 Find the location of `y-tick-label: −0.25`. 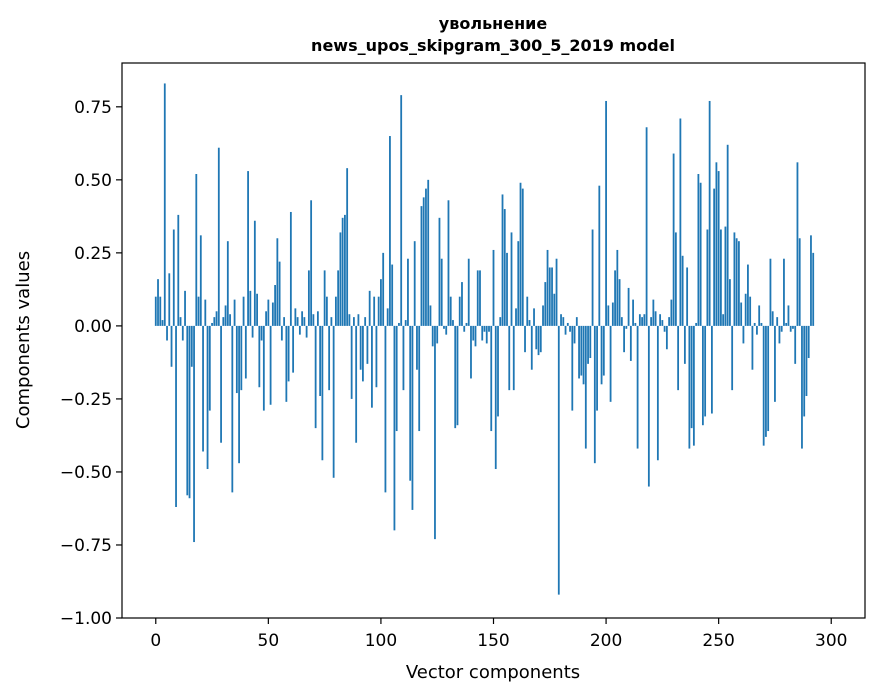

y-tick-label: −0.25 is located at coordinates (86, 400).